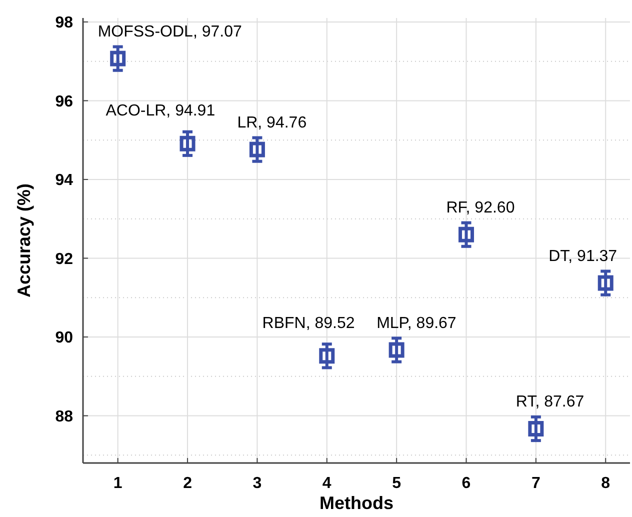  I want to click on x-tick-label: 5, so click(397, 483).